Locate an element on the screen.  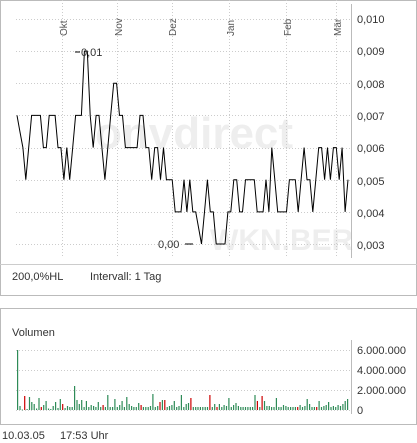
footer-date: 10.03.05 is located at coordinates (23, 436).